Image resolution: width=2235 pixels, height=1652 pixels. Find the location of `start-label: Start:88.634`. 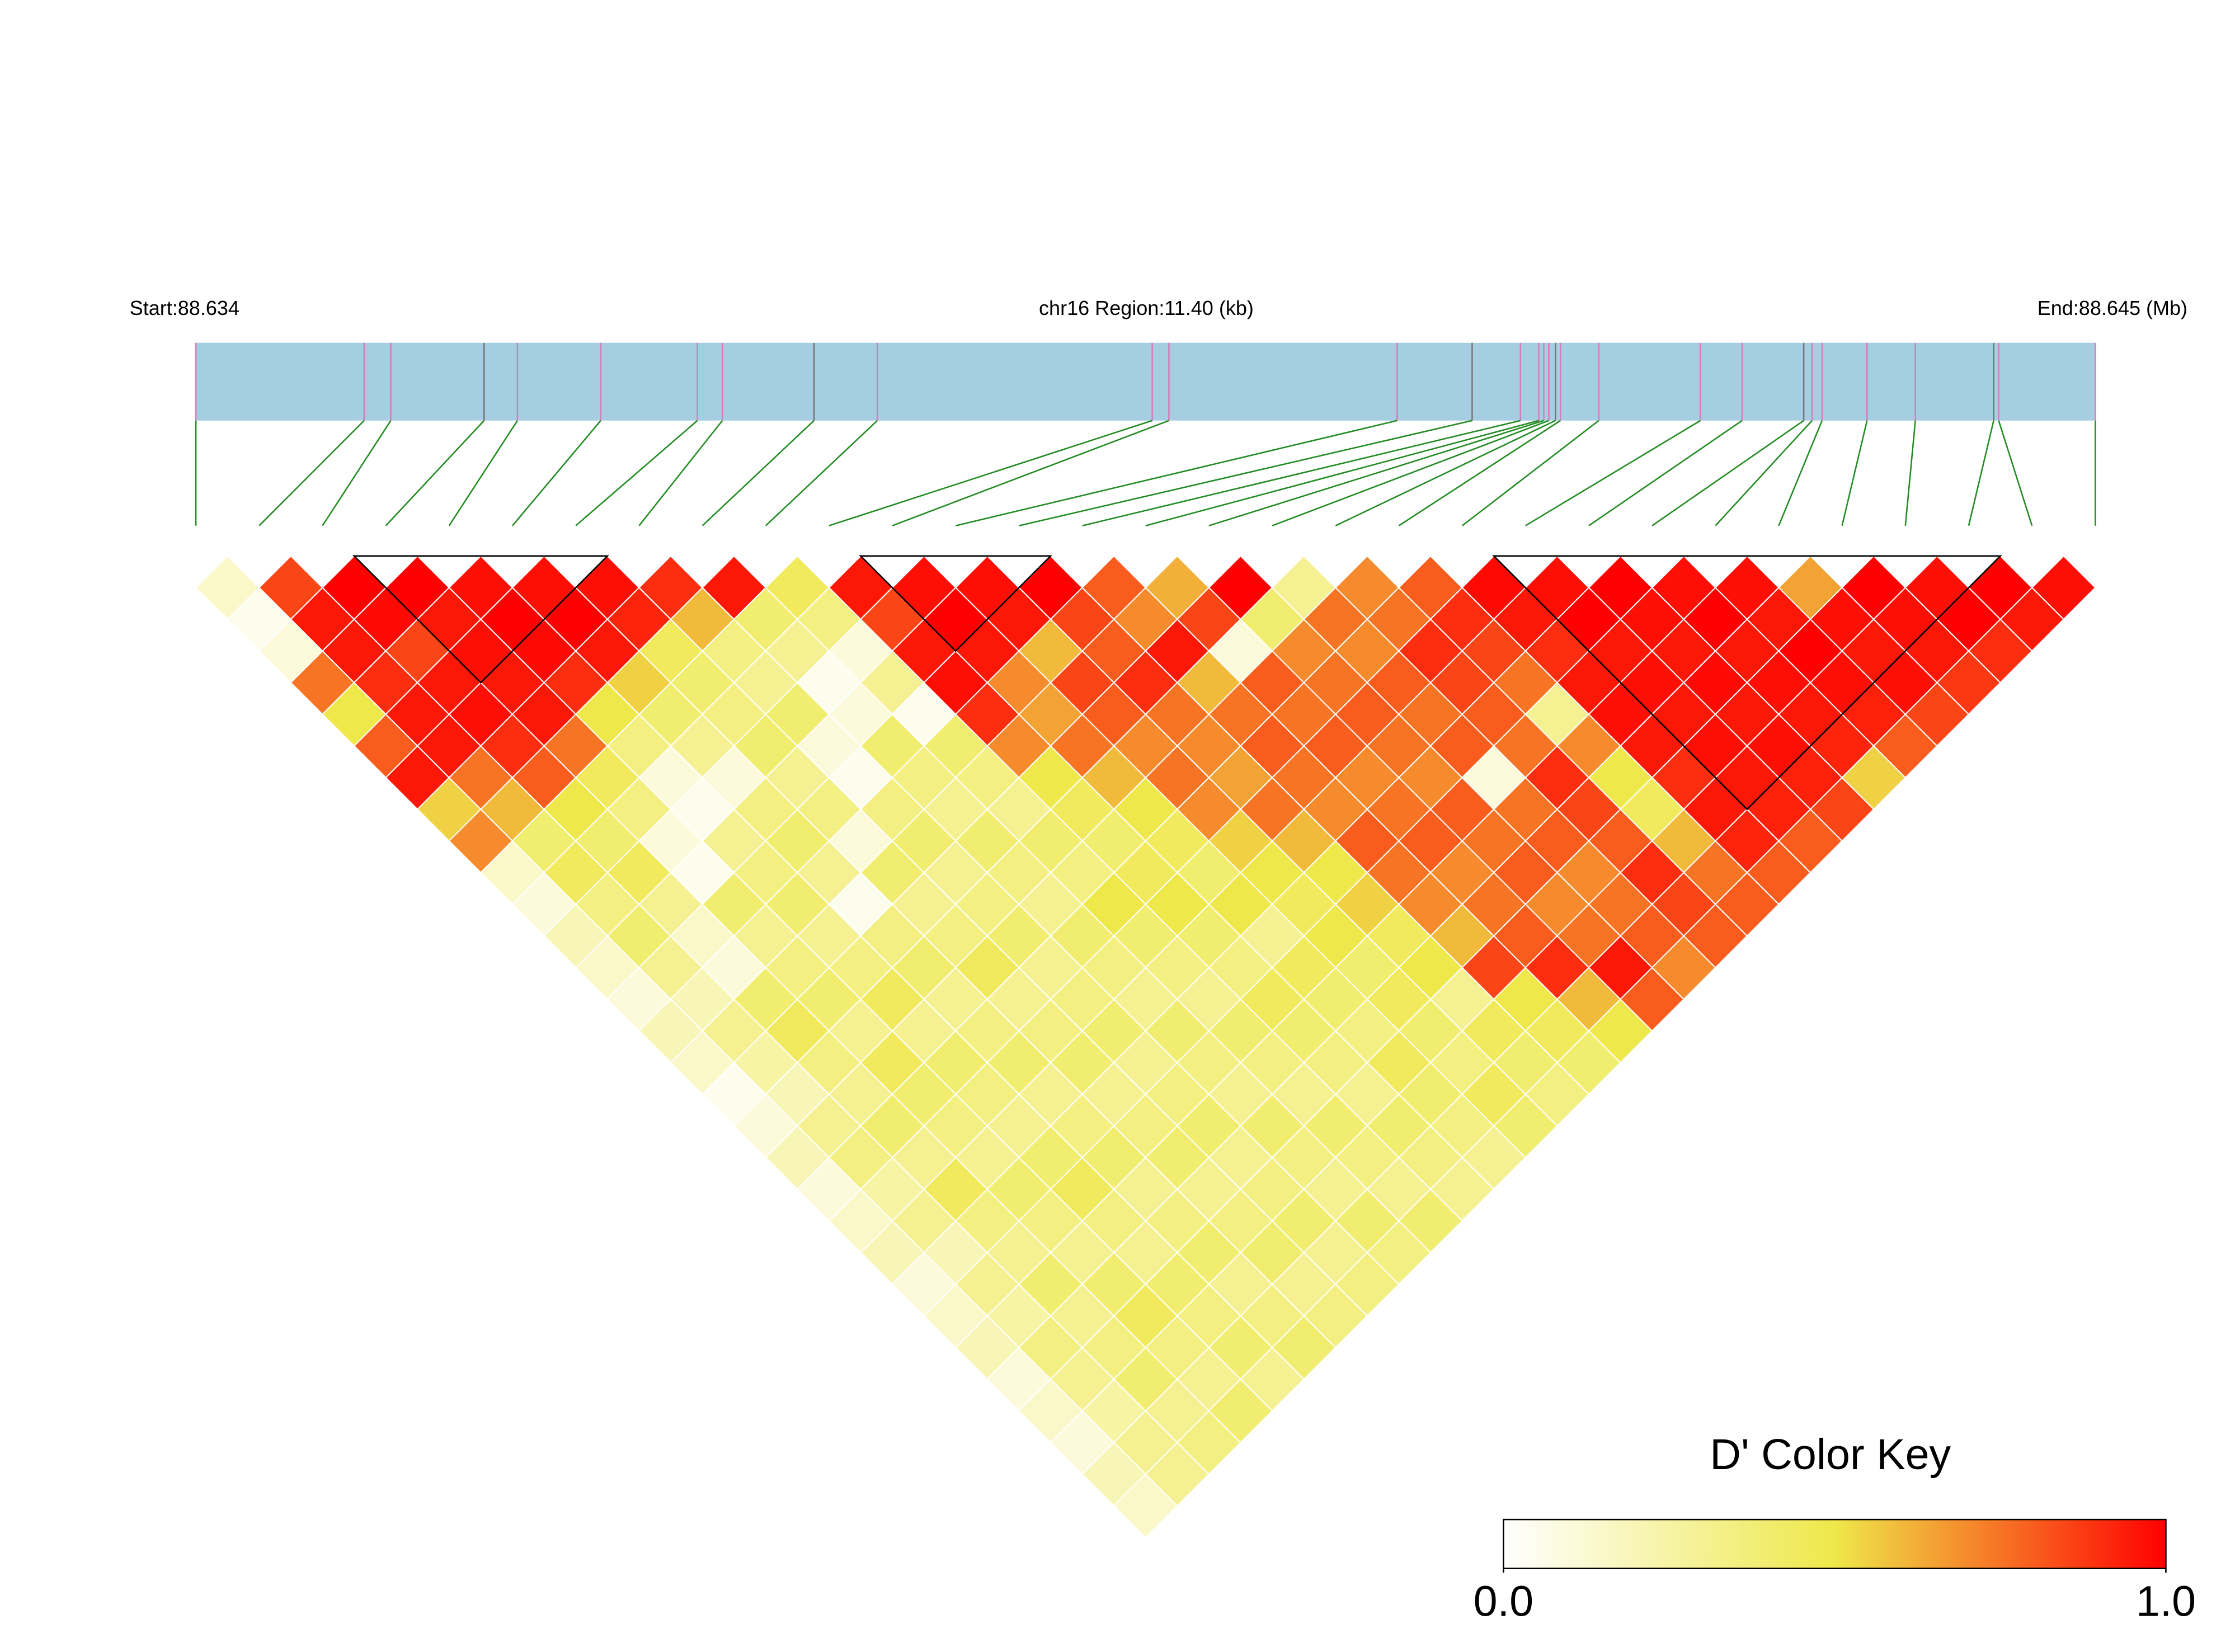

start-label: Start:88.634 is located at coordinates (184, 308).